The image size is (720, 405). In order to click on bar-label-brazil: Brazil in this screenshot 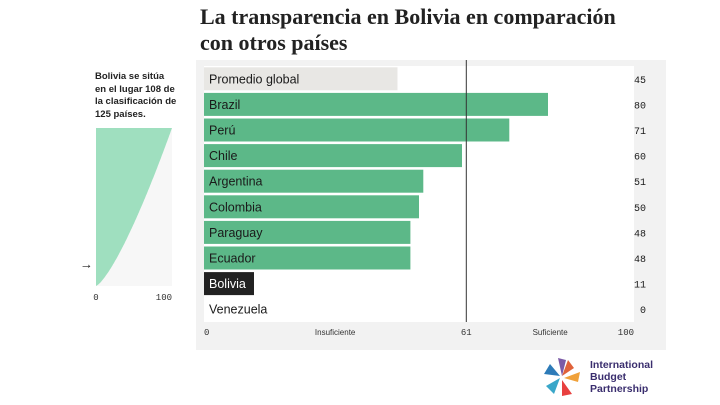, I will do `click(224, 105)`.